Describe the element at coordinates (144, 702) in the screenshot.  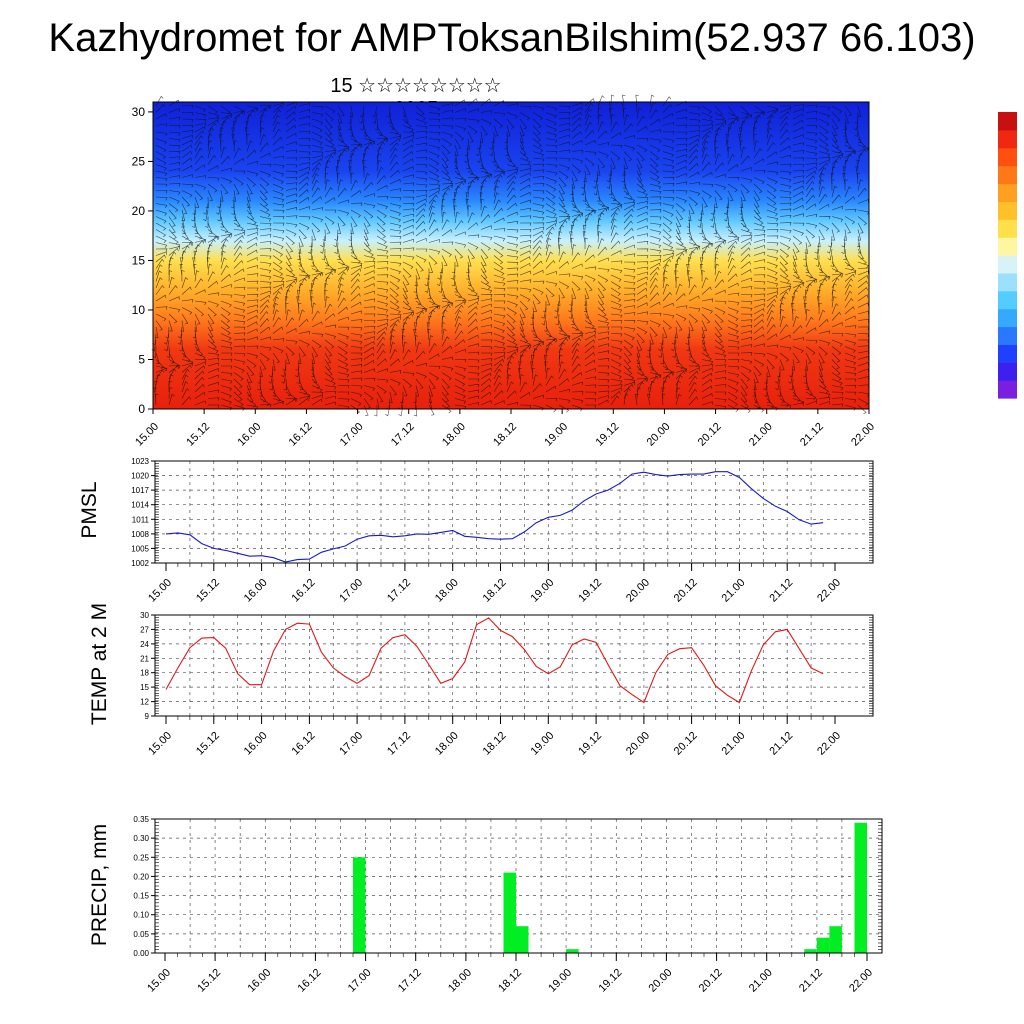
I see `temp-y-tick-label: 12` at that location.